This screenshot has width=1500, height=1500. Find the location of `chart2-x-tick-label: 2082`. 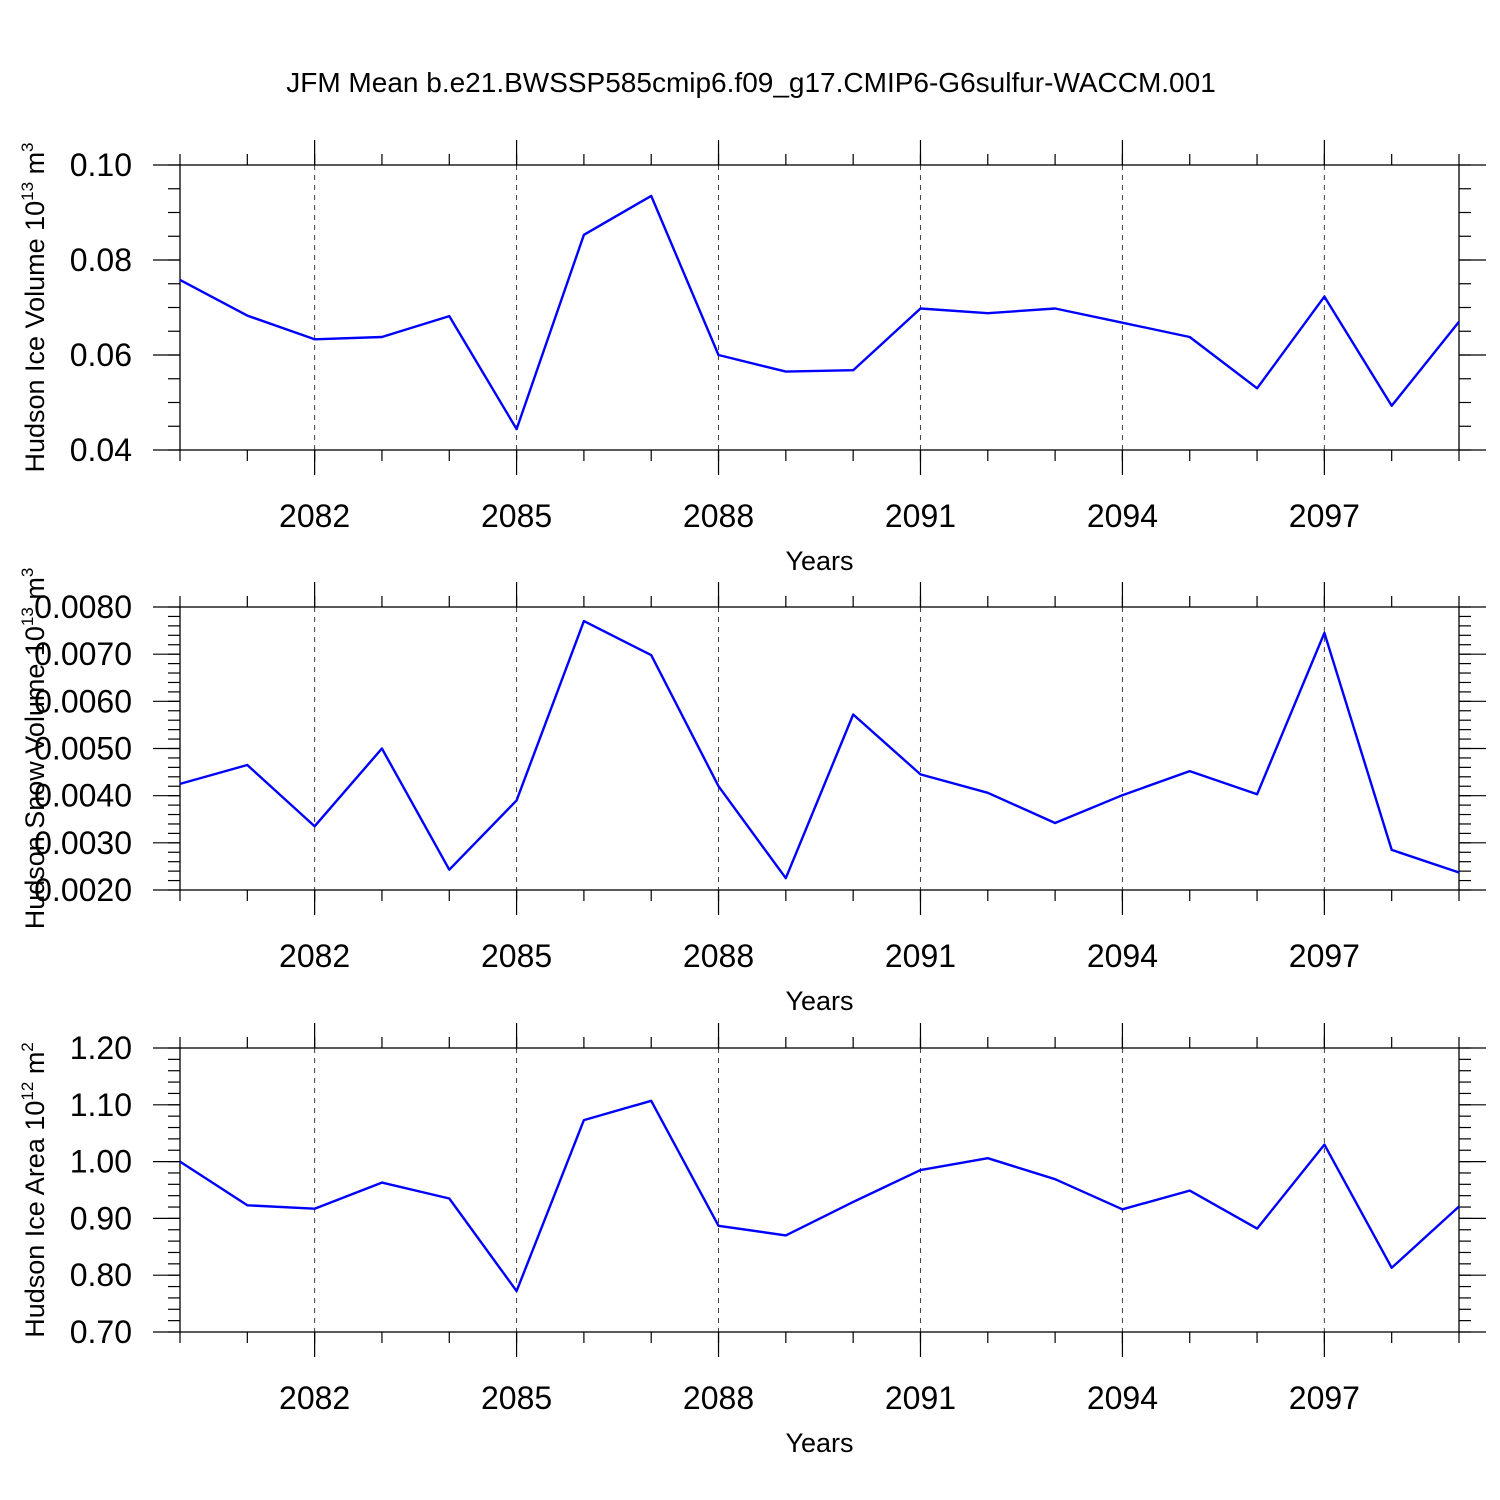

chart2-x-tick-label: 2082 is located at coordinates (314, 1398).